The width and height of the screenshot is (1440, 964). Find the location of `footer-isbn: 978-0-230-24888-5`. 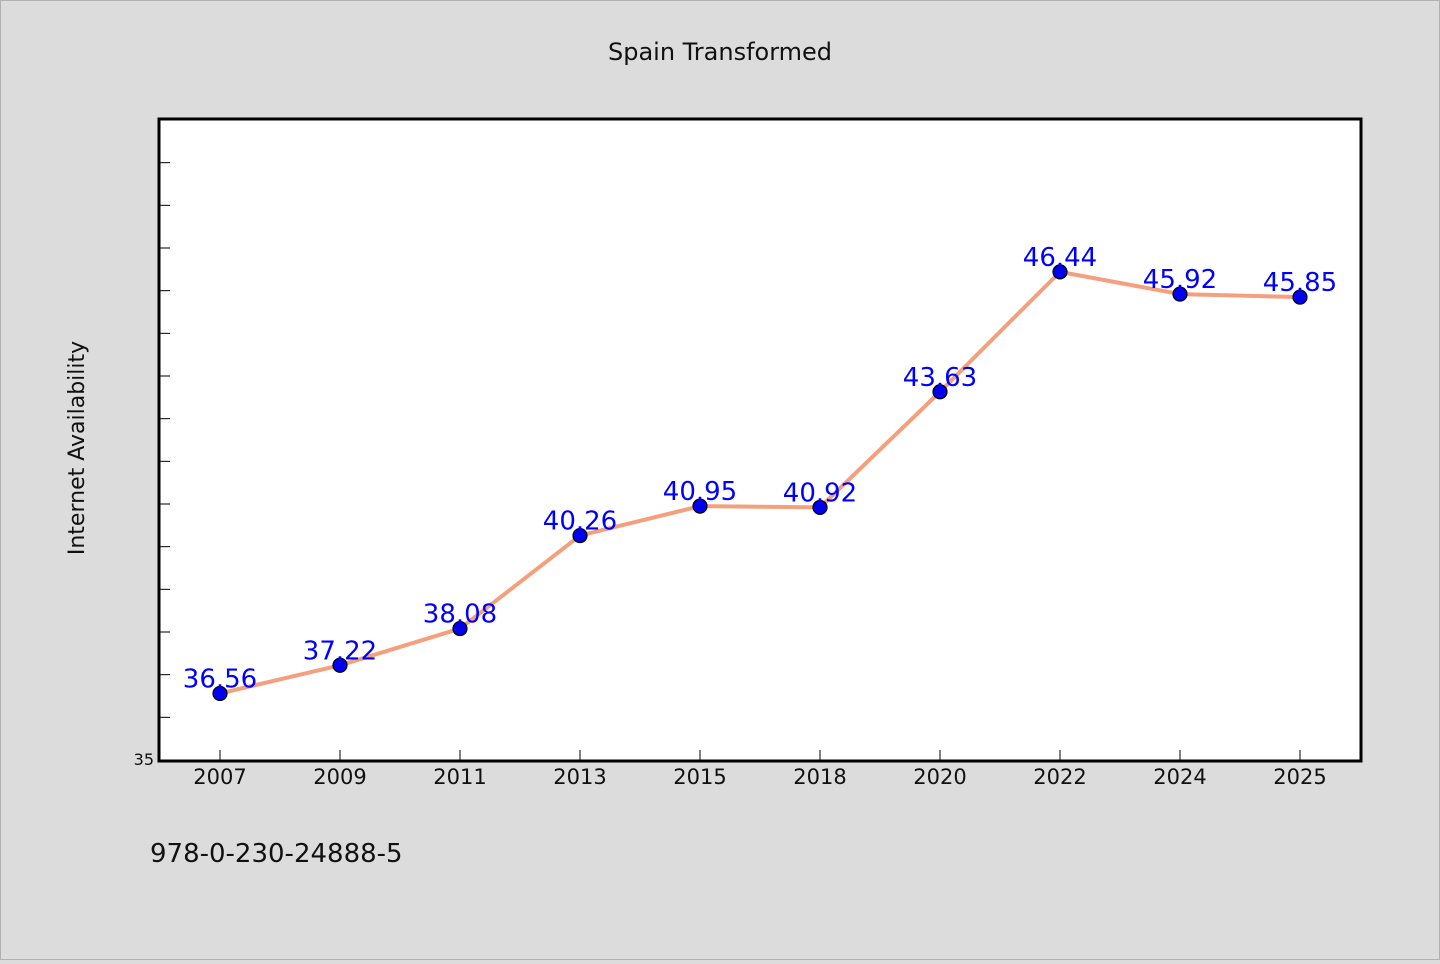

footer-isbn: 978-0-230-24888-5 is located at coordinates (276, 854).